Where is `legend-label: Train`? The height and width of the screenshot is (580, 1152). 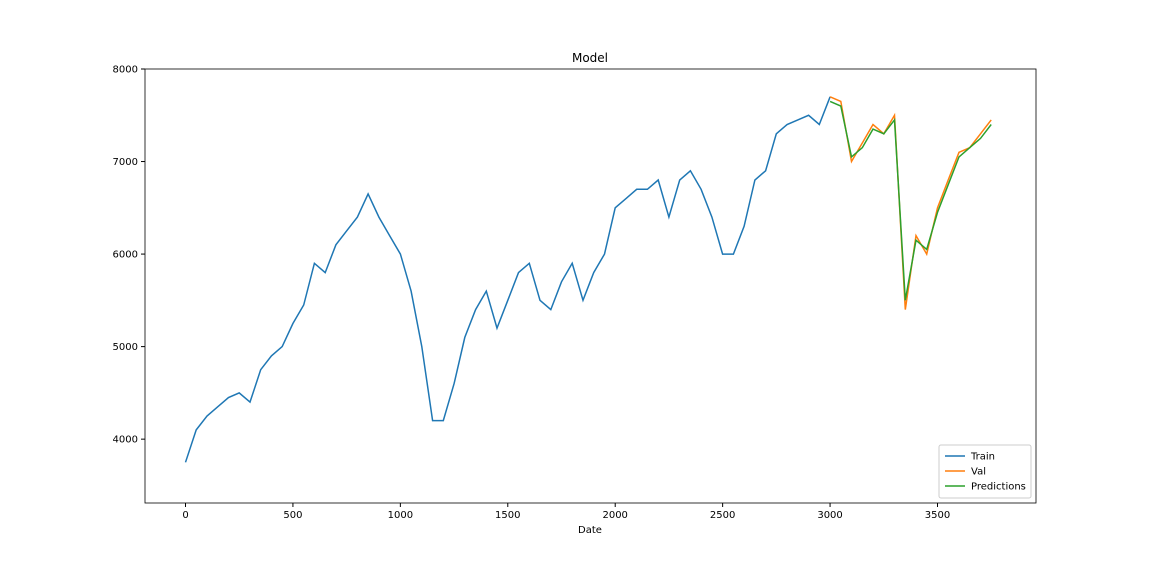
legend-label: Train is located at coordinates (982, 457).